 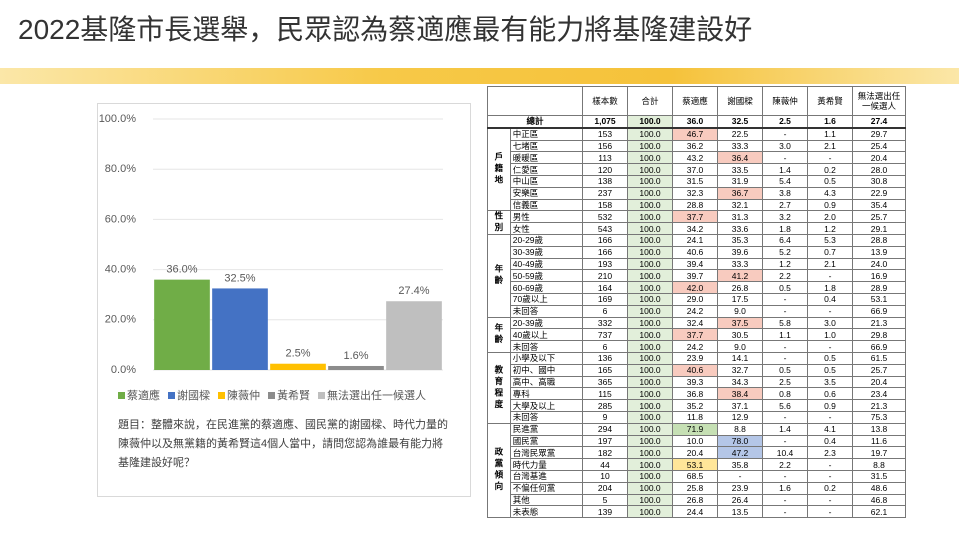 I want to click on data-row: 性別 男性 532 100.0 37.7 31.3 3.2 2.0 25.7, so click(x=696, y=222).